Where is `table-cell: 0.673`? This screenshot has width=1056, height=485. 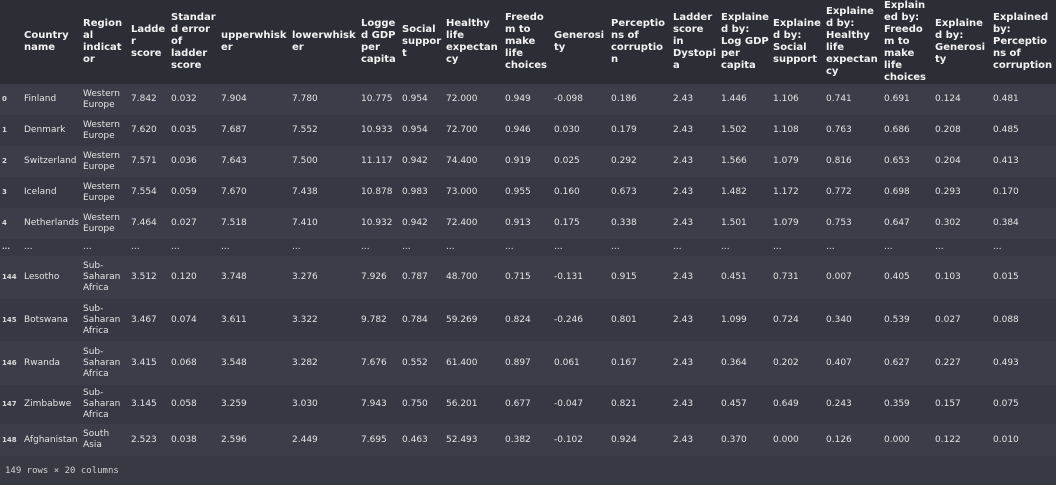
table-cell: 0.673 is located at coordinates (640, 192).